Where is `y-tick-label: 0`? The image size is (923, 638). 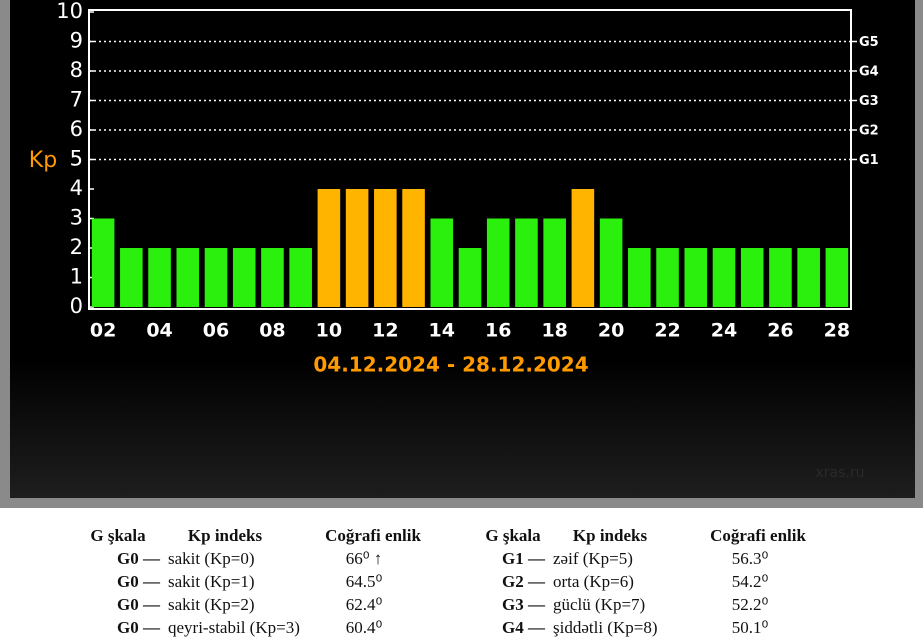
y-tick-label: 0 is located at coordinates (76, 306).